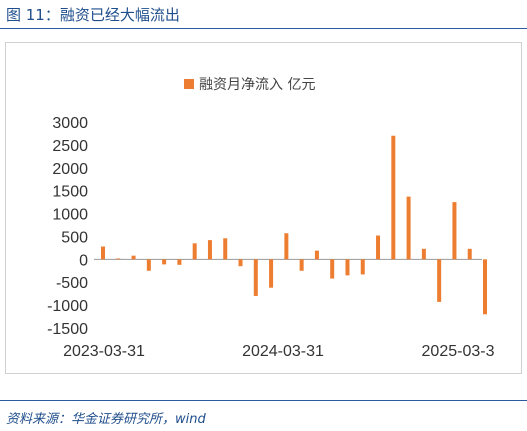 Image resolution: width=527 pixels, height=431 pixels. What do you see at coordinates (83, 260) in the screenshot?
I see `y-tick-label: 0` at bounding box center [83, 260].